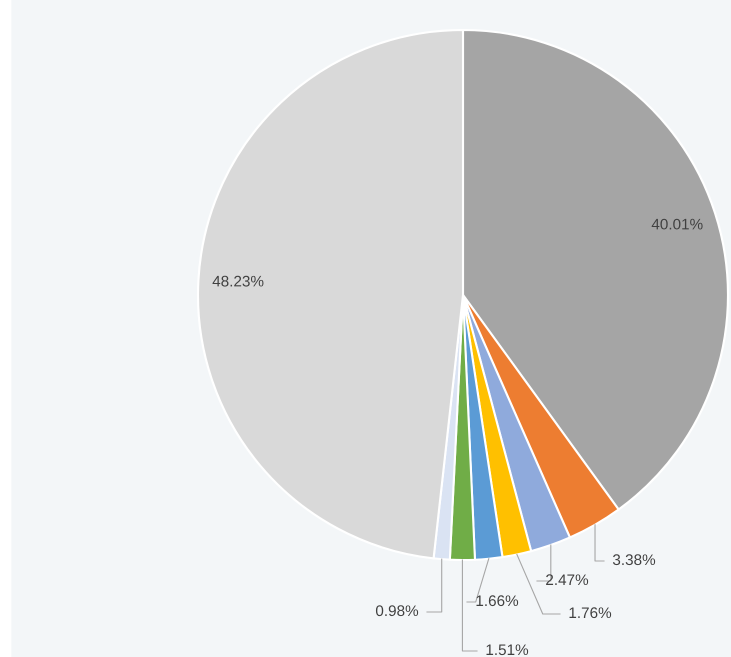 The width and height of the screenshot is (731, 657). I want to click on data-label: 48.23%, so click(238, 281).